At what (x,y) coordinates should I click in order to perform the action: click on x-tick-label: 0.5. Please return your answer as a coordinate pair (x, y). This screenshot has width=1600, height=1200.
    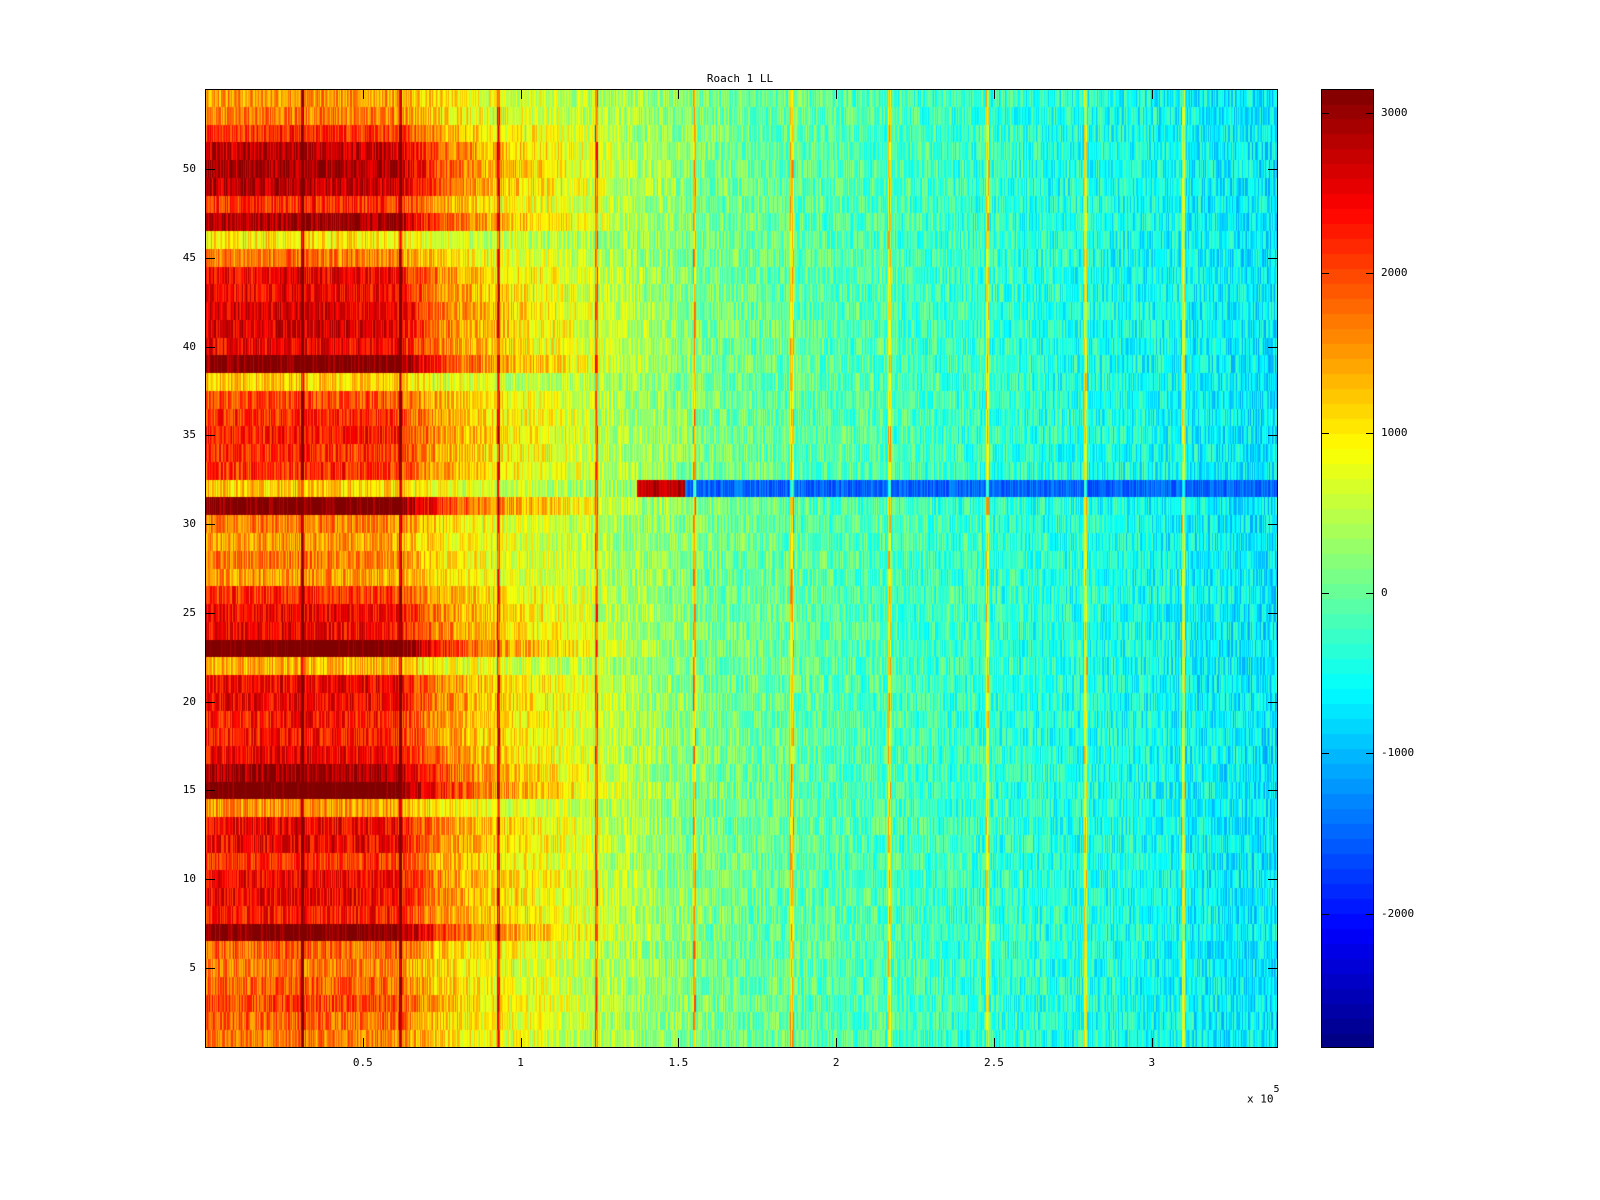
    Looking at the image, I should click on (362, 1062).